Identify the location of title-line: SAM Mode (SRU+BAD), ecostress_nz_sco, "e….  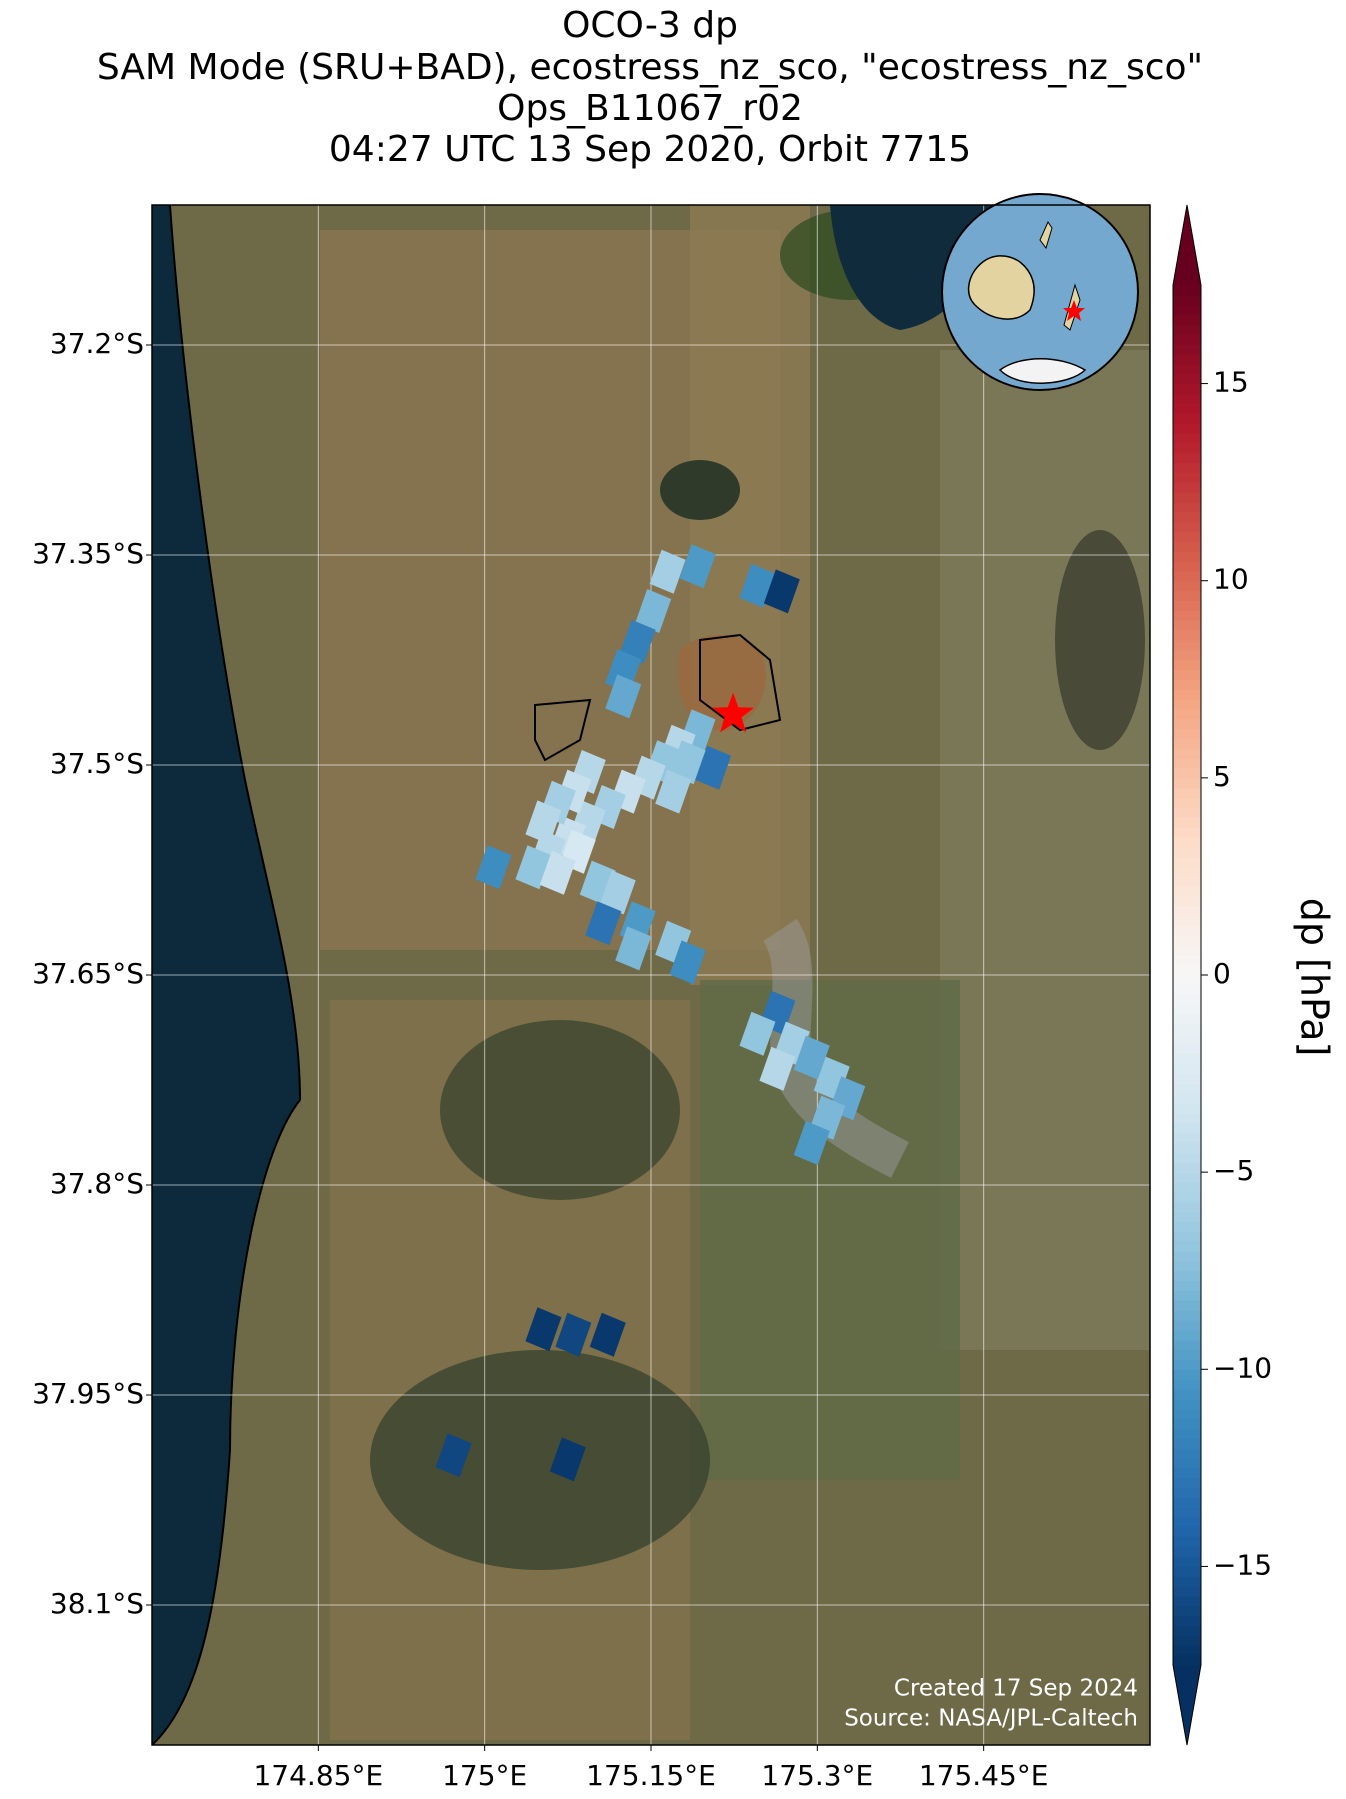
(650, 67).